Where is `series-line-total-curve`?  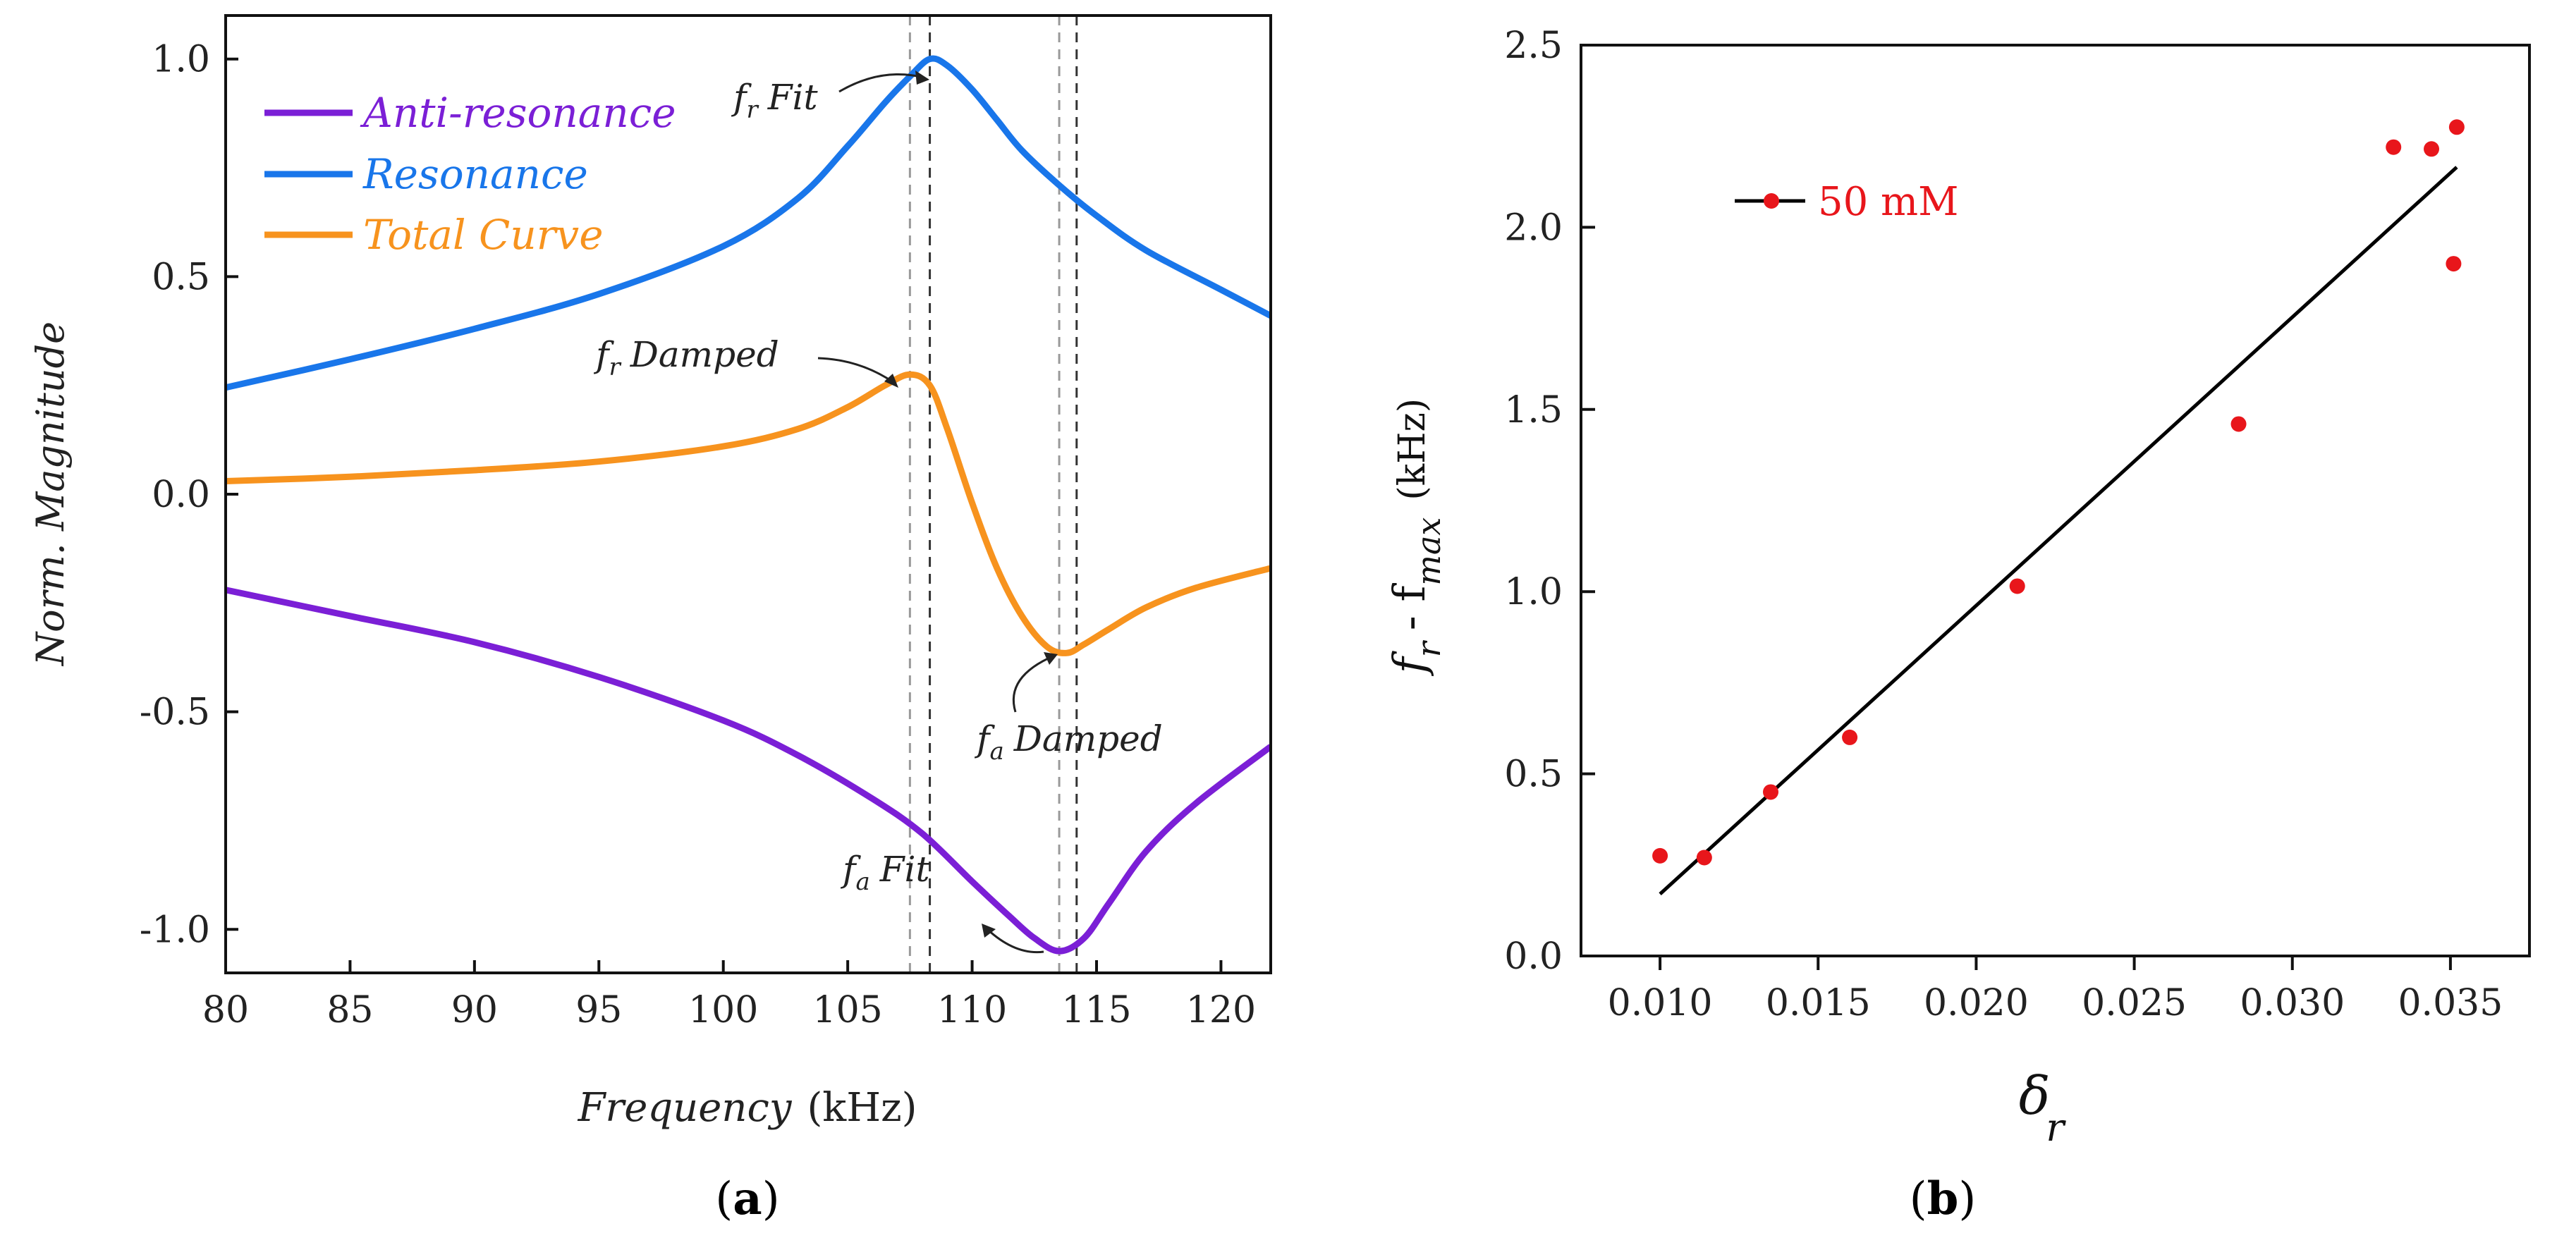
series-line-total-curve is located at coordinates (749, 513).